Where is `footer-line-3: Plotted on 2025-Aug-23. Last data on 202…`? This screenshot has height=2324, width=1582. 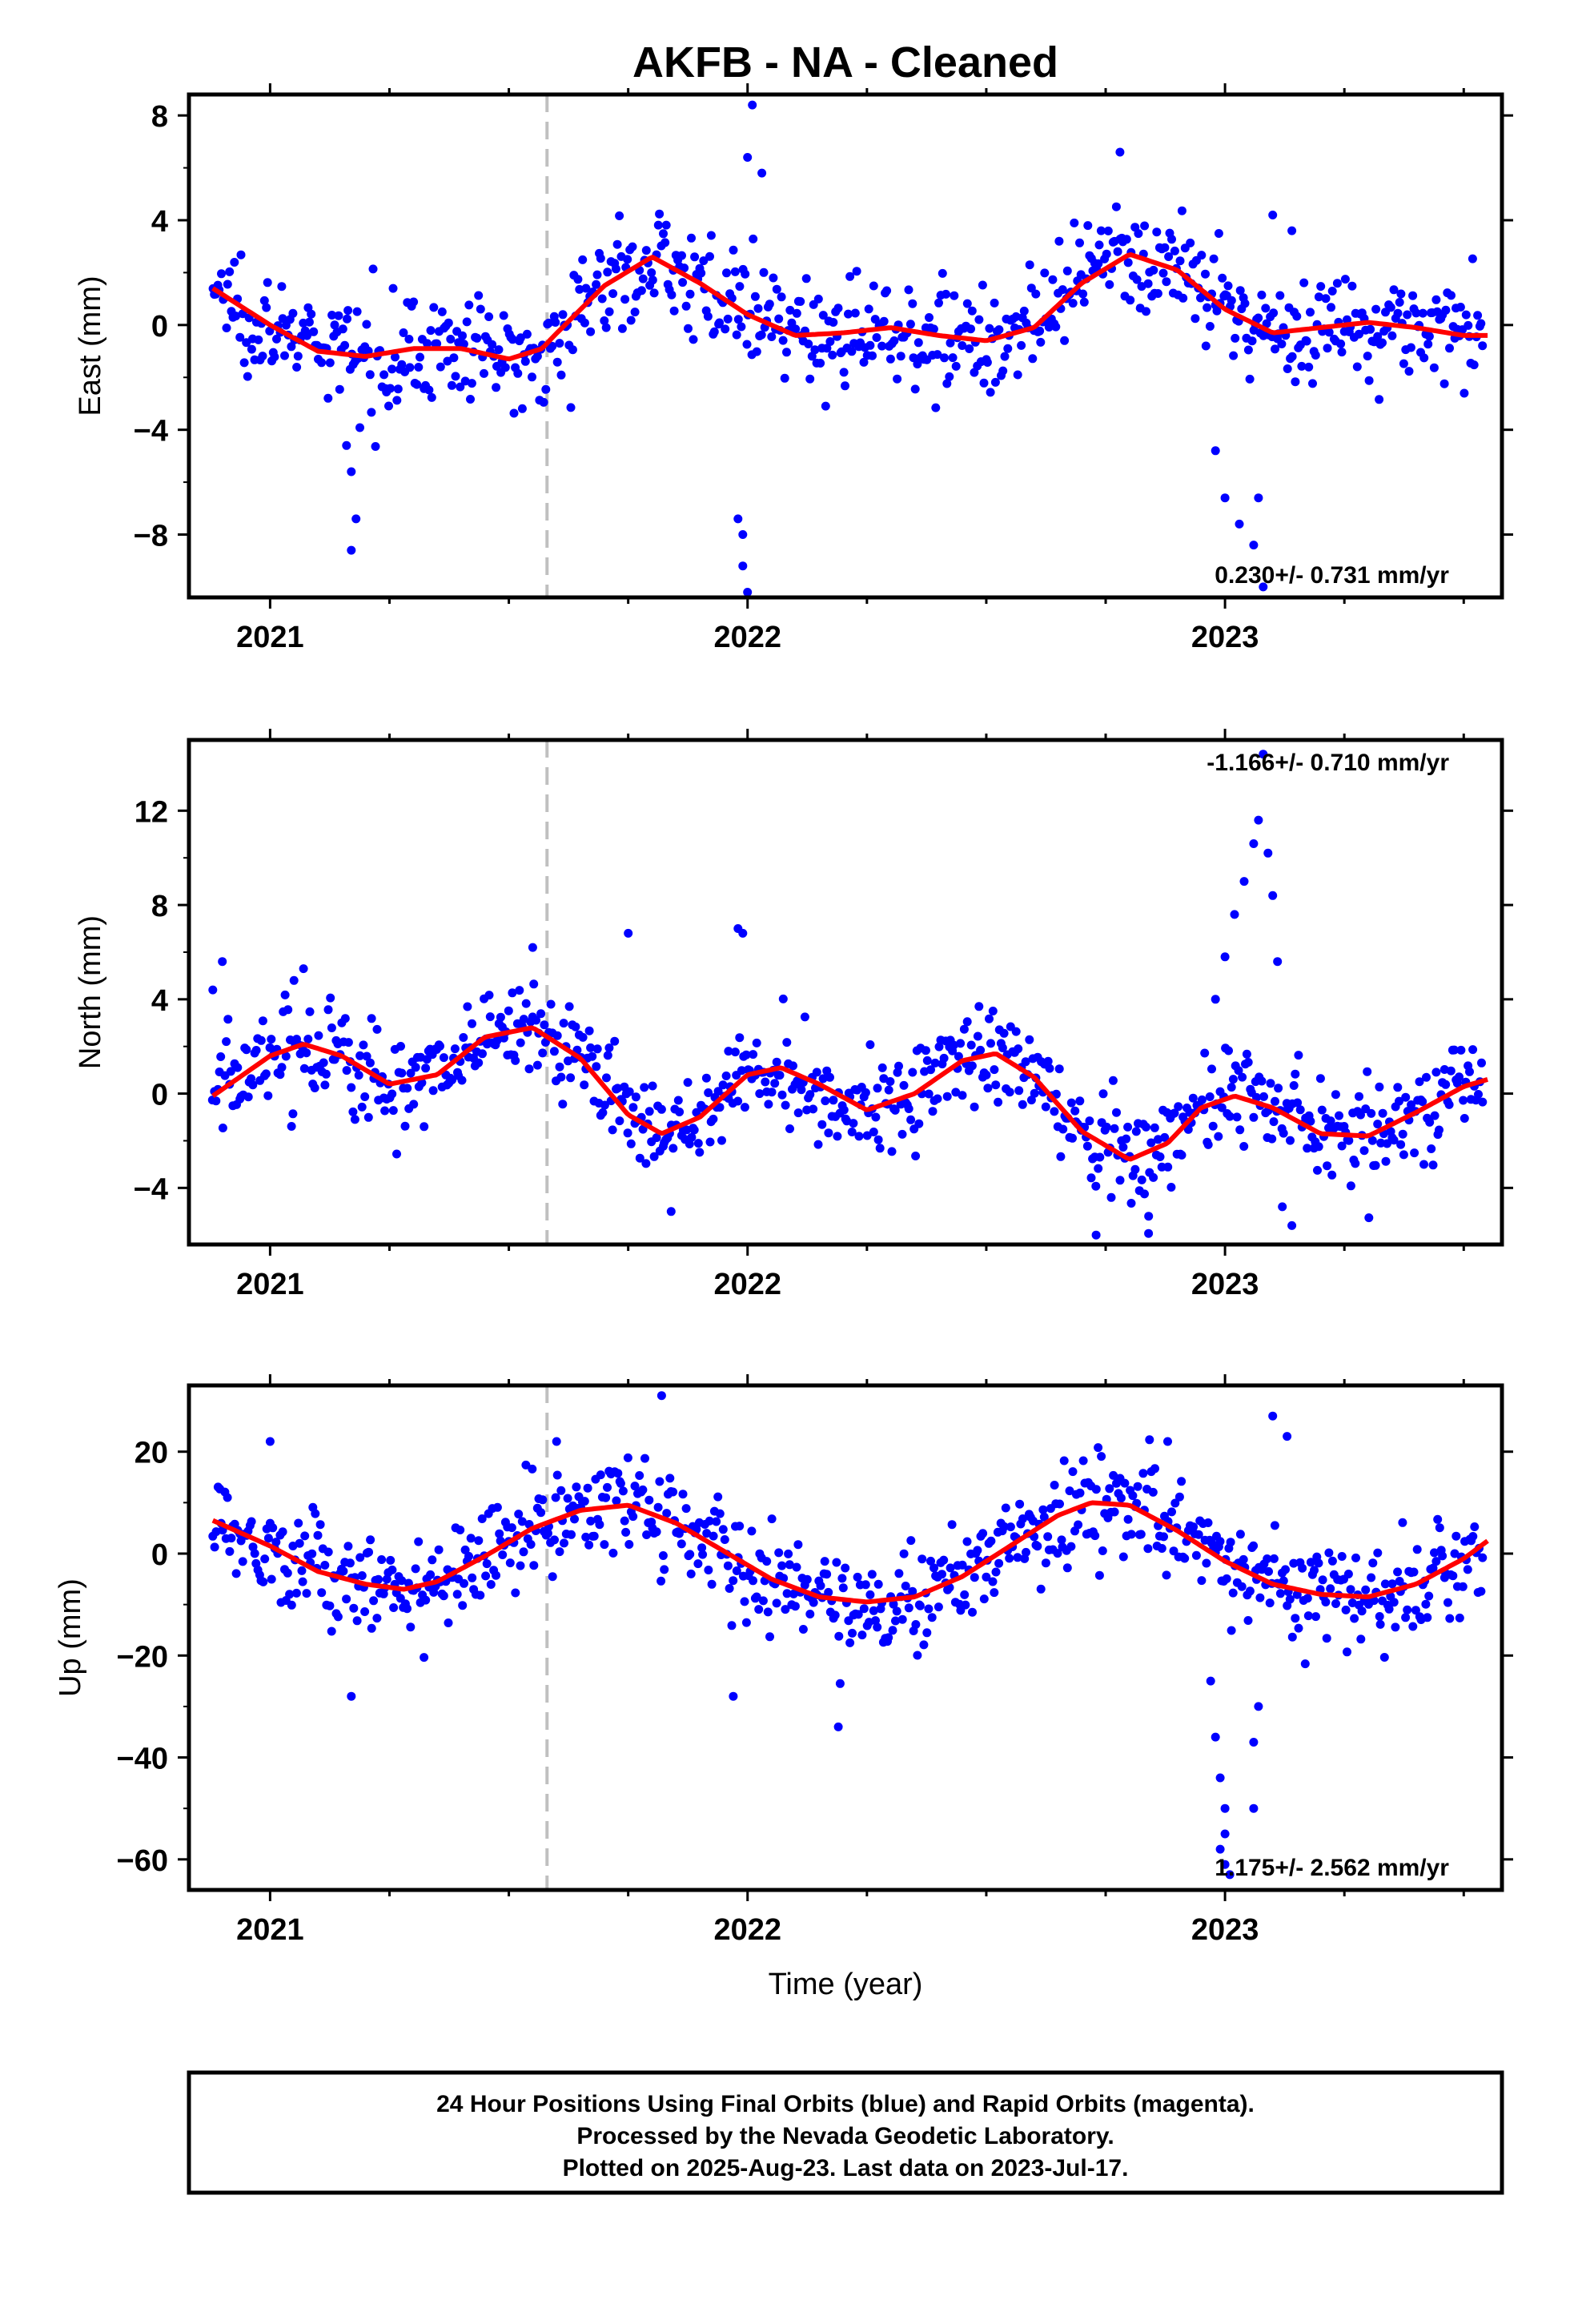 footer-line-3: Plotted on 2025-Aug-23. Last data on 202… is located at coordinates (846, 2168).